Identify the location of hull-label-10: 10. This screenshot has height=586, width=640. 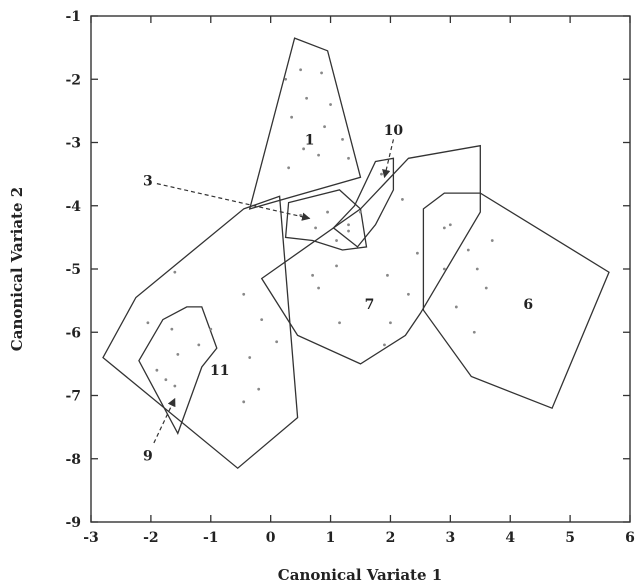
(394, 131).